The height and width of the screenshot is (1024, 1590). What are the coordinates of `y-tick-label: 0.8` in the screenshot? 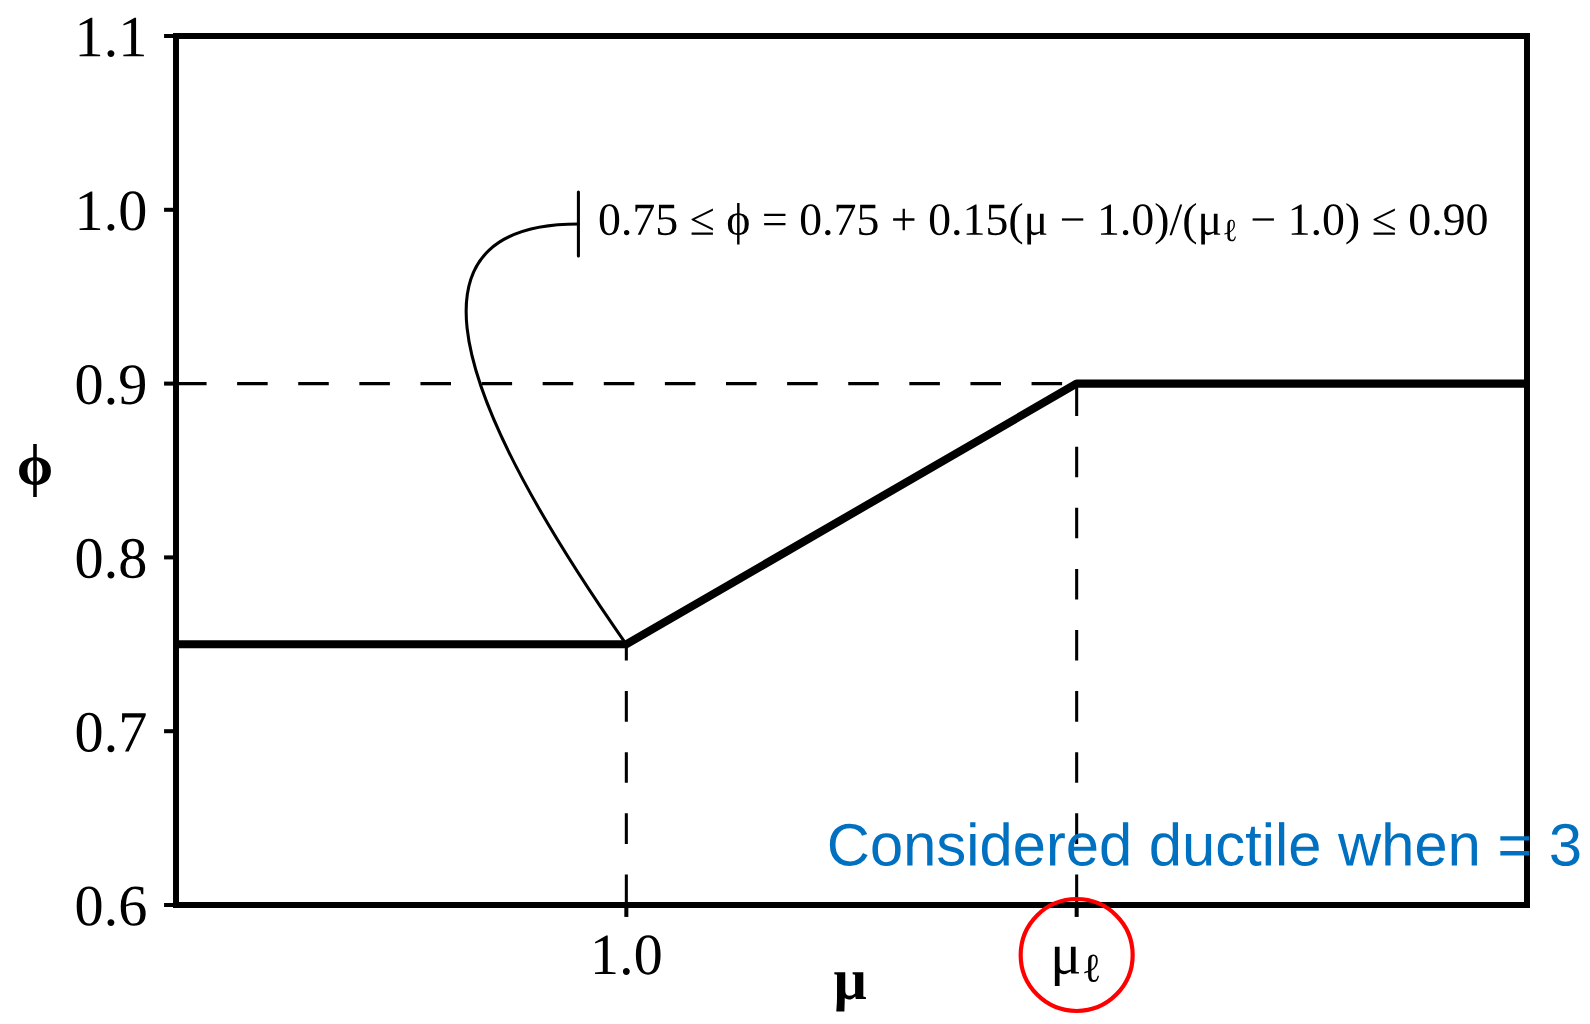 It's located at (111, 558).